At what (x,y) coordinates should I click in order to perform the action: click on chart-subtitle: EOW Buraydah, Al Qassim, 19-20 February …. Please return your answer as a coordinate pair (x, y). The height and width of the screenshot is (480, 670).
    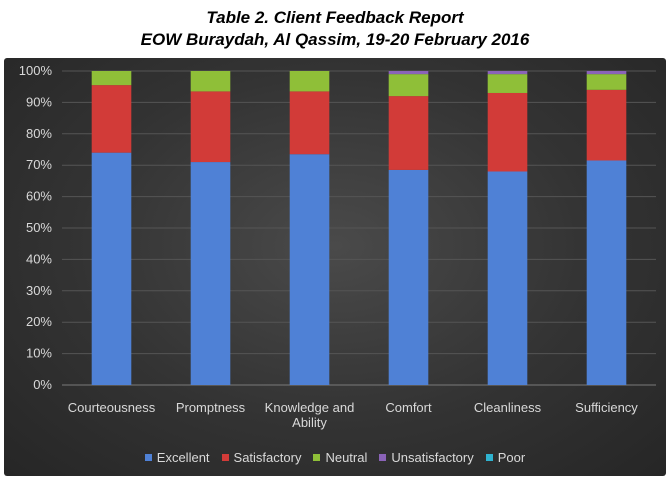
    Looking at the image, I should click on (335, 39).